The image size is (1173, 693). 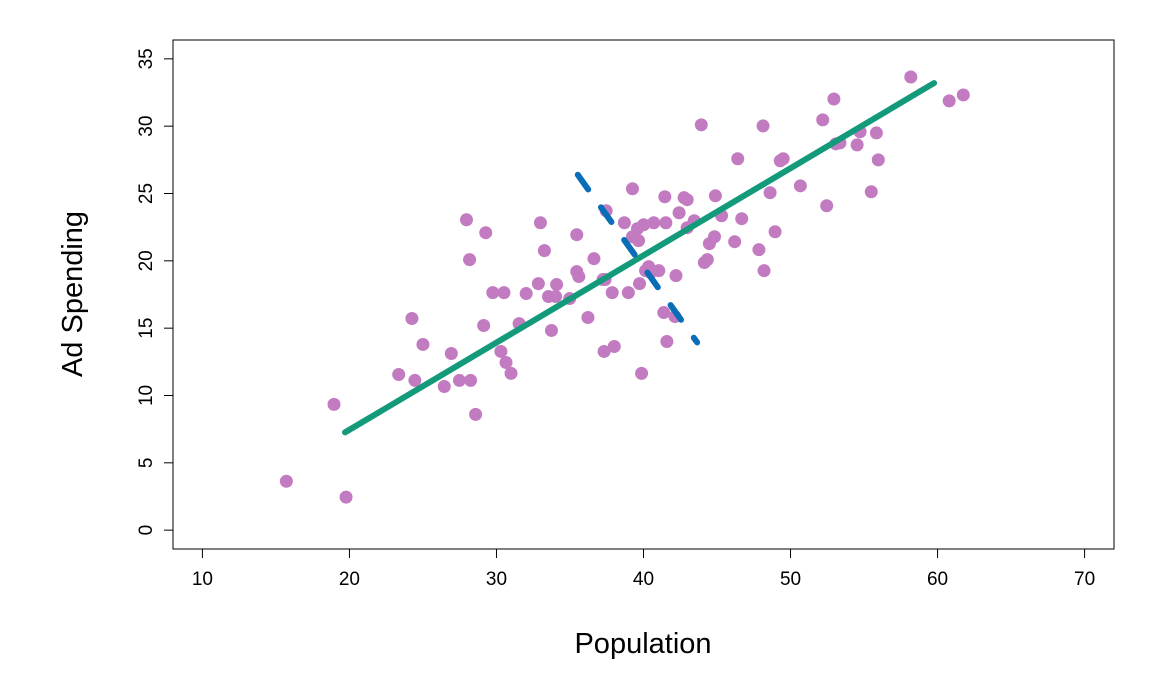 I want to click on y-tick-label: 20, so click(x=146, y=260).